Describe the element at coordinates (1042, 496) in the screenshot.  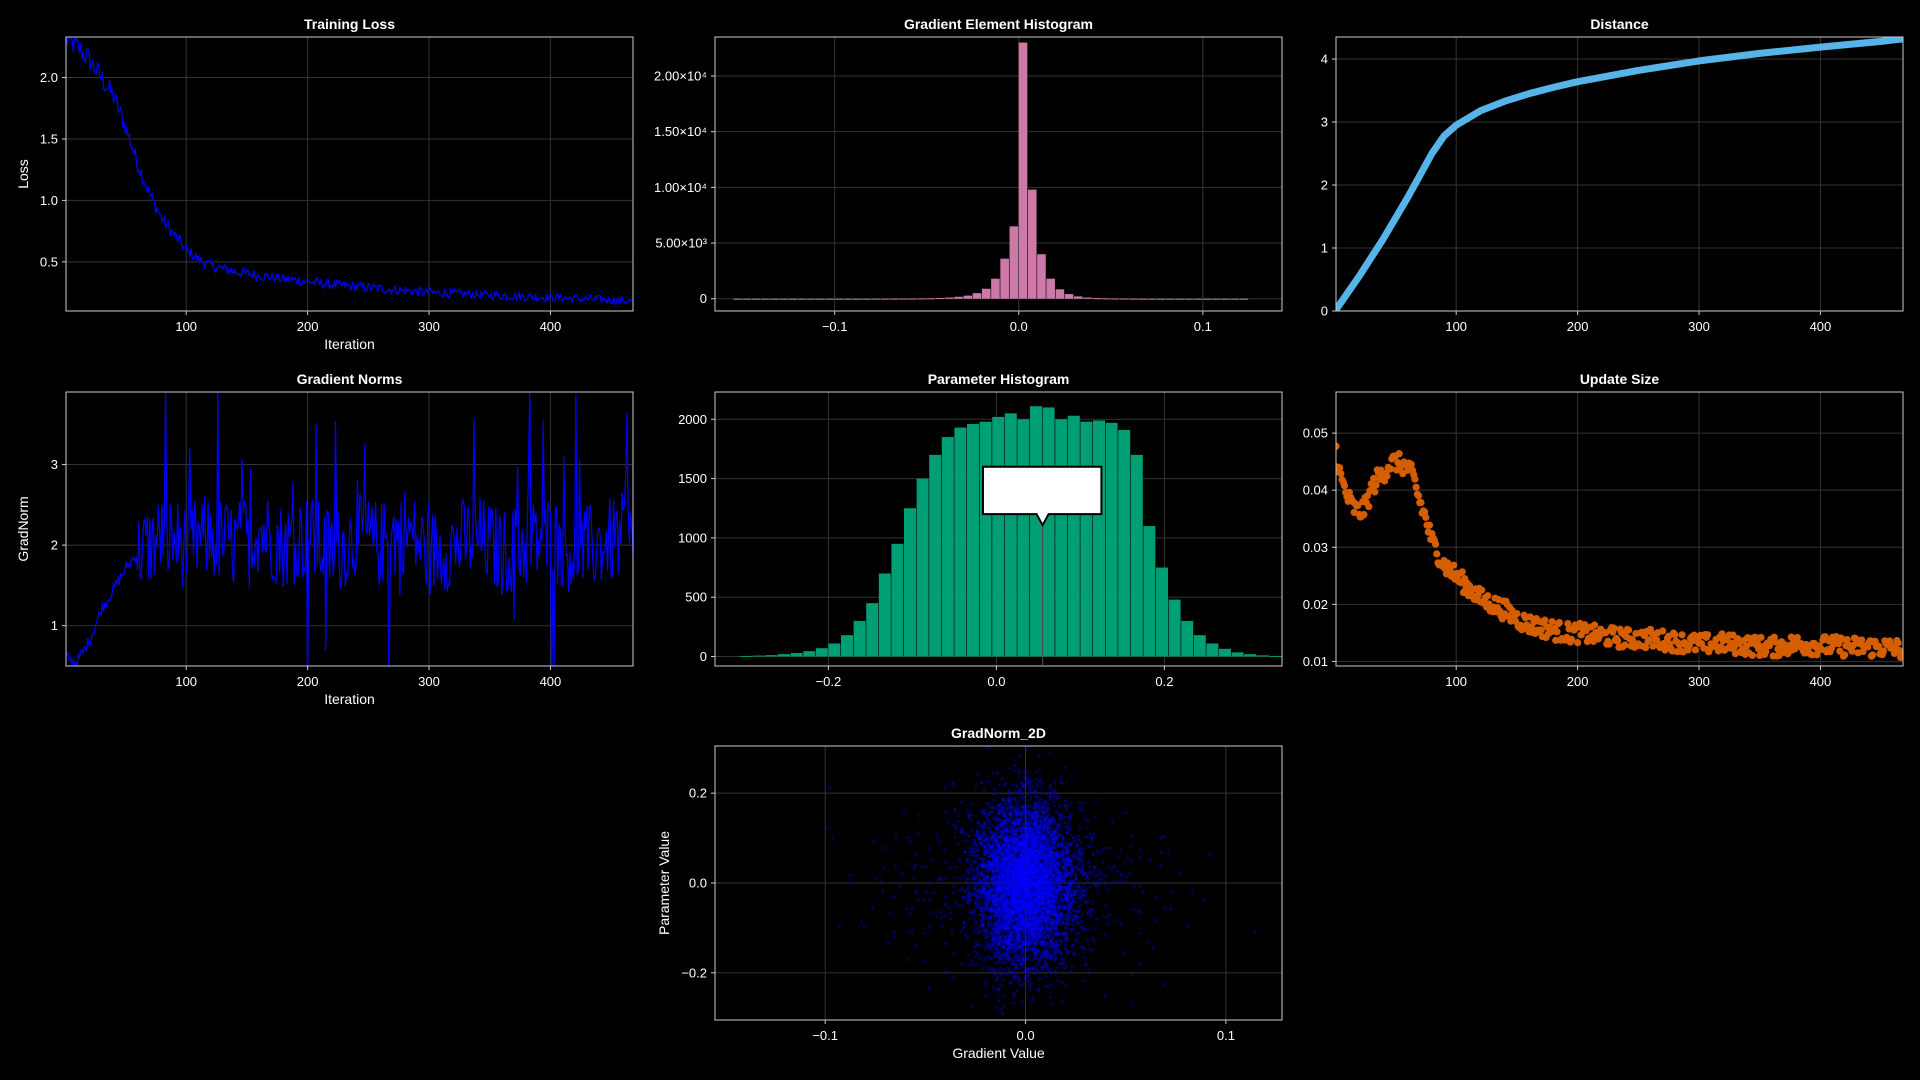
I see `hover-tooltip` at that location.